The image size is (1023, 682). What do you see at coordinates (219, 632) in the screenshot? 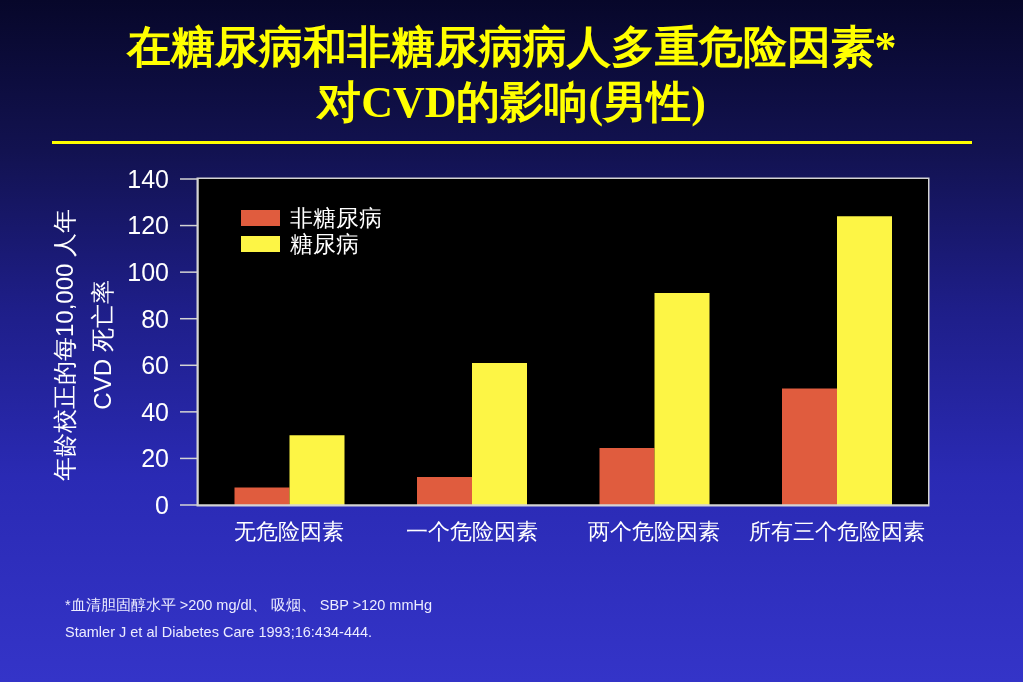
I see `text: Stamler J et al Diabetes Care 1993;16:434-444.` at bounding box center [219, 632].